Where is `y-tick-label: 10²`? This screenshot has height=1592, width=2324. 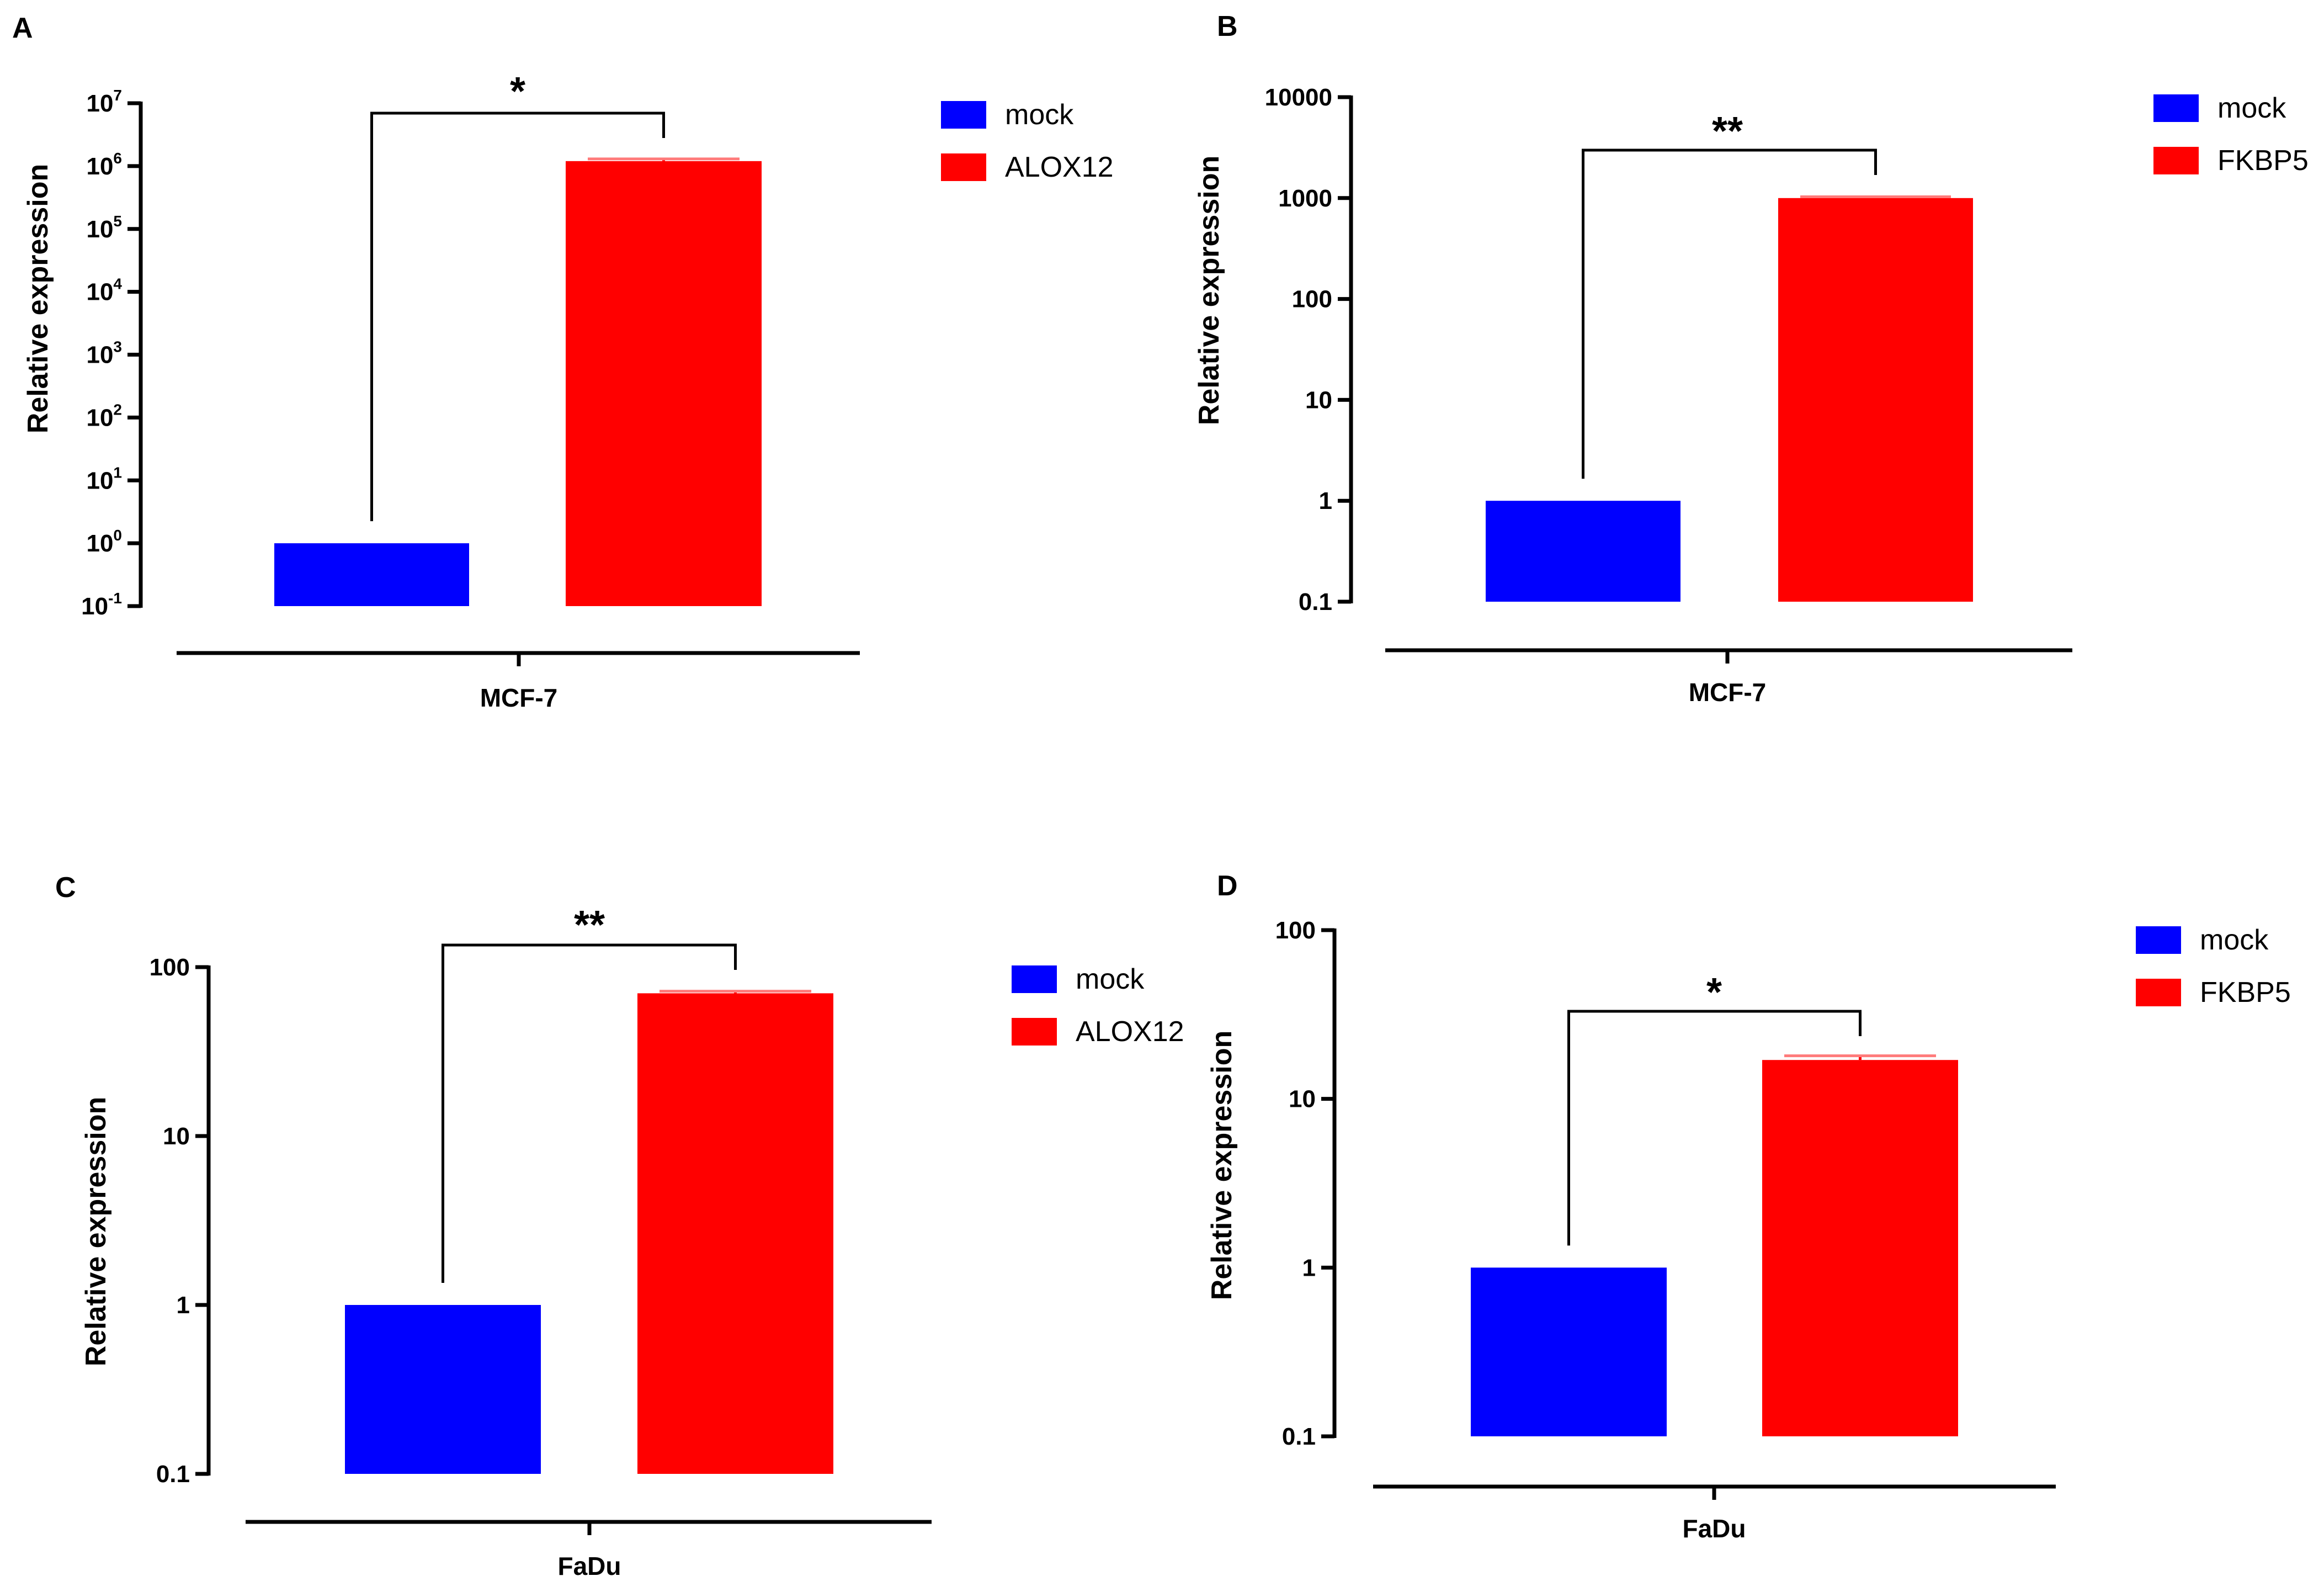 y-tick-label: 10² is located at coordinates (104, 416).